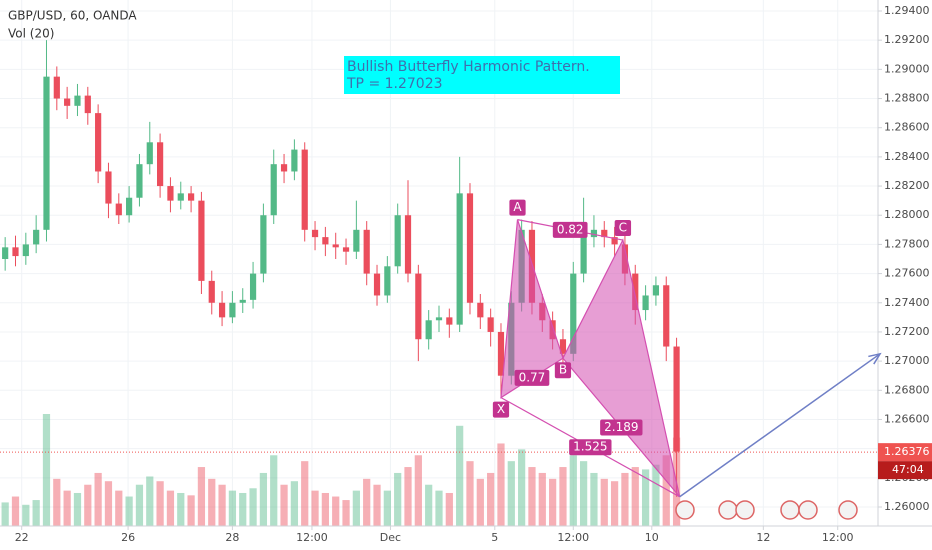 The height and width of the screenshot is (550, 932). Describe the element at coordinates (907, 156) in the screenshot. I see `y-tick-label: 1.28400` at that location.